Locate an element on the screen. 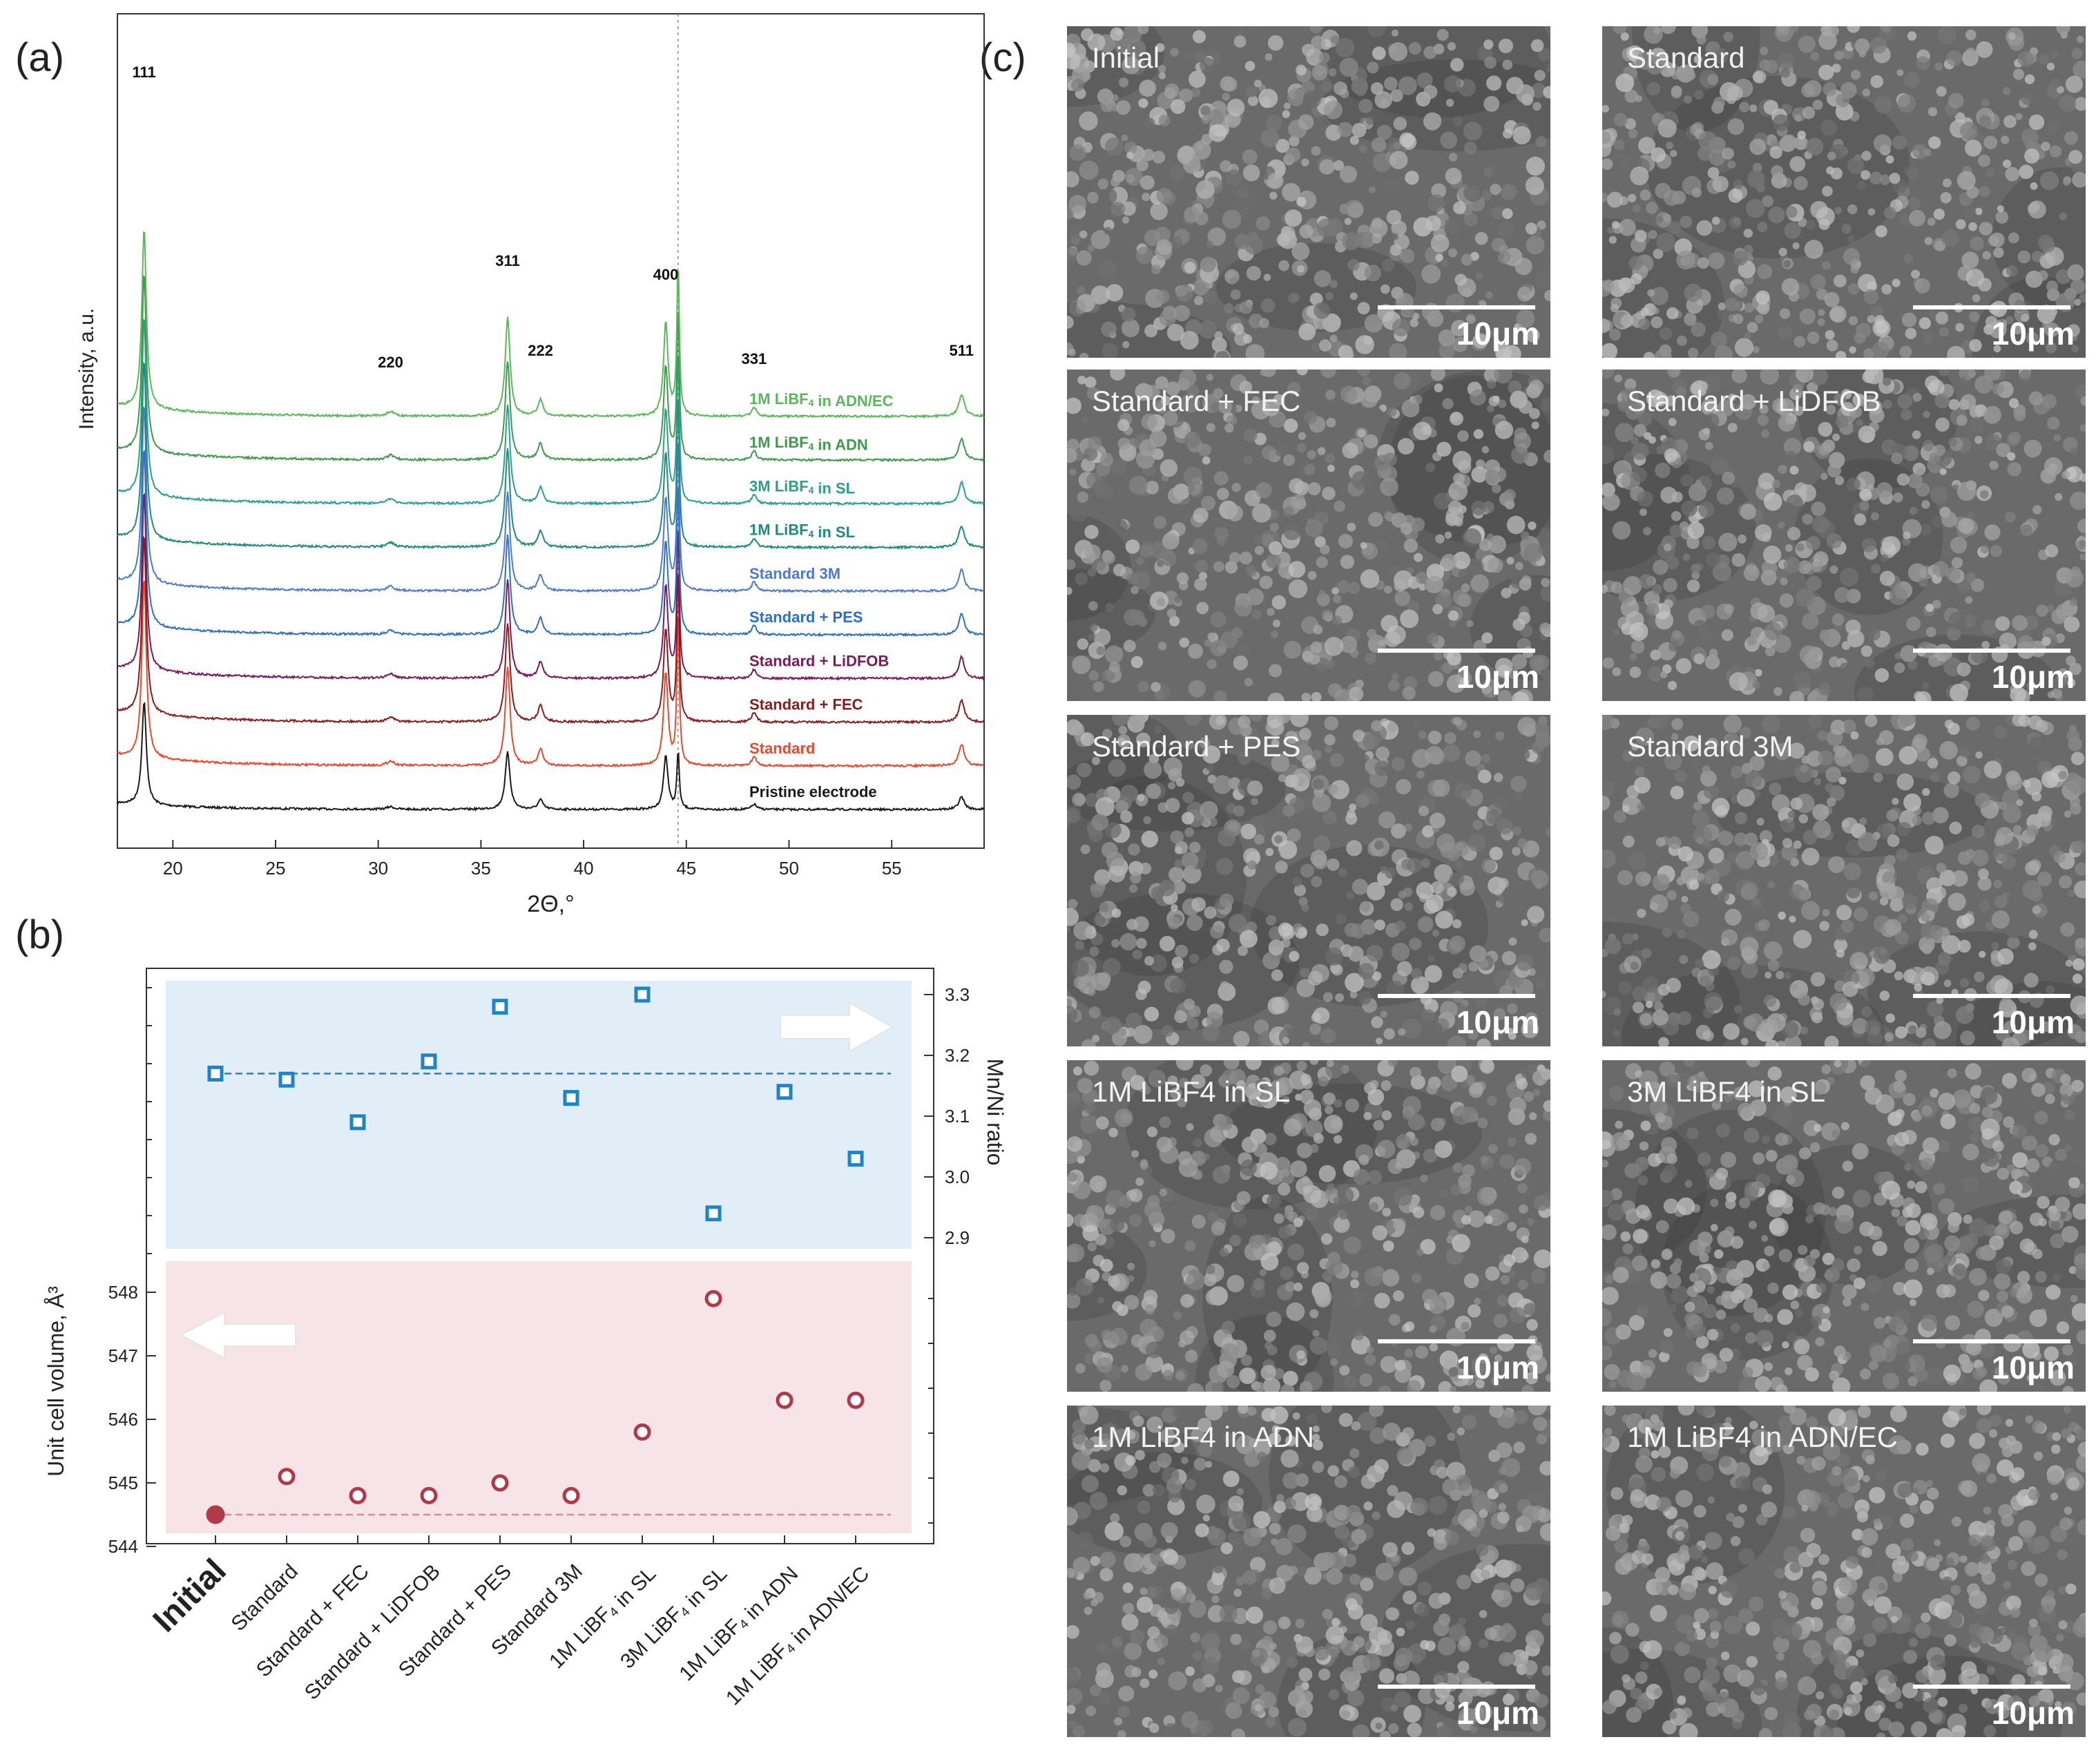 The height and width of the screenshot is (1764, 2096). series-label: Pristine electrode is located at coordinates (813, 792).